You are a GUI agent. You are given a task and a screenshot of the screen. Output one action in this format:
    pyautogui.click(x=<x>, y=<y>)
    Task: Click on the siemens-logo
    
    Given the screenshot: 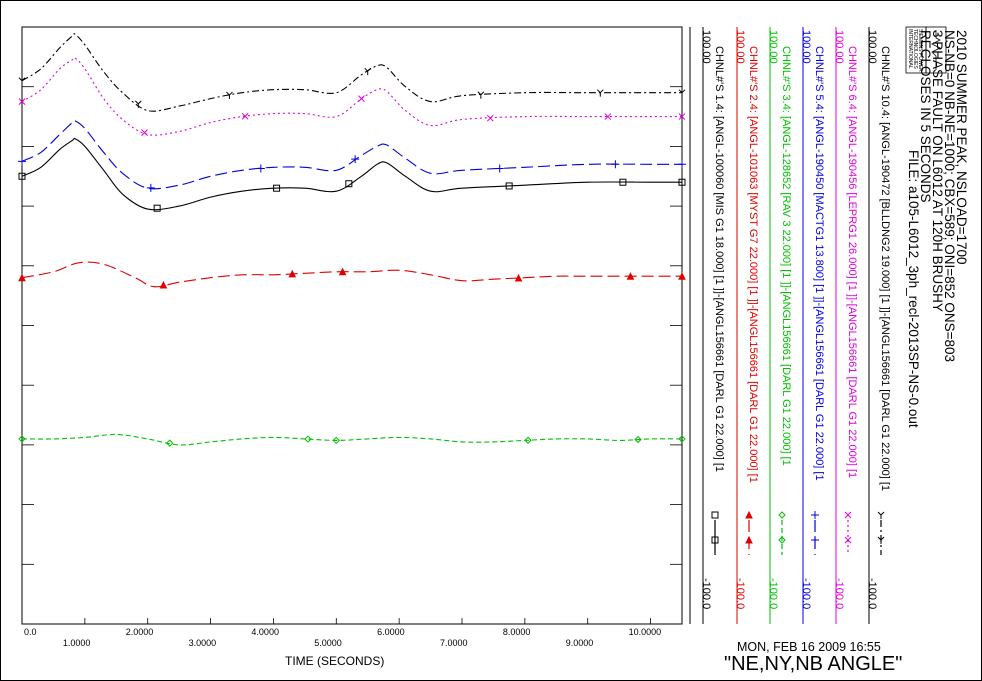 What is the action you would take?
    pyautogui.click(x=926, y=50)
    